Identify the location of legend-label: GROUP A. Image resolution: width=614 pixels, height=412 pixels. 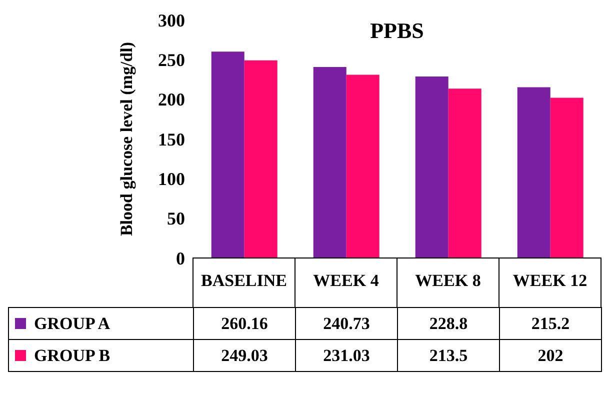
(101, 324).